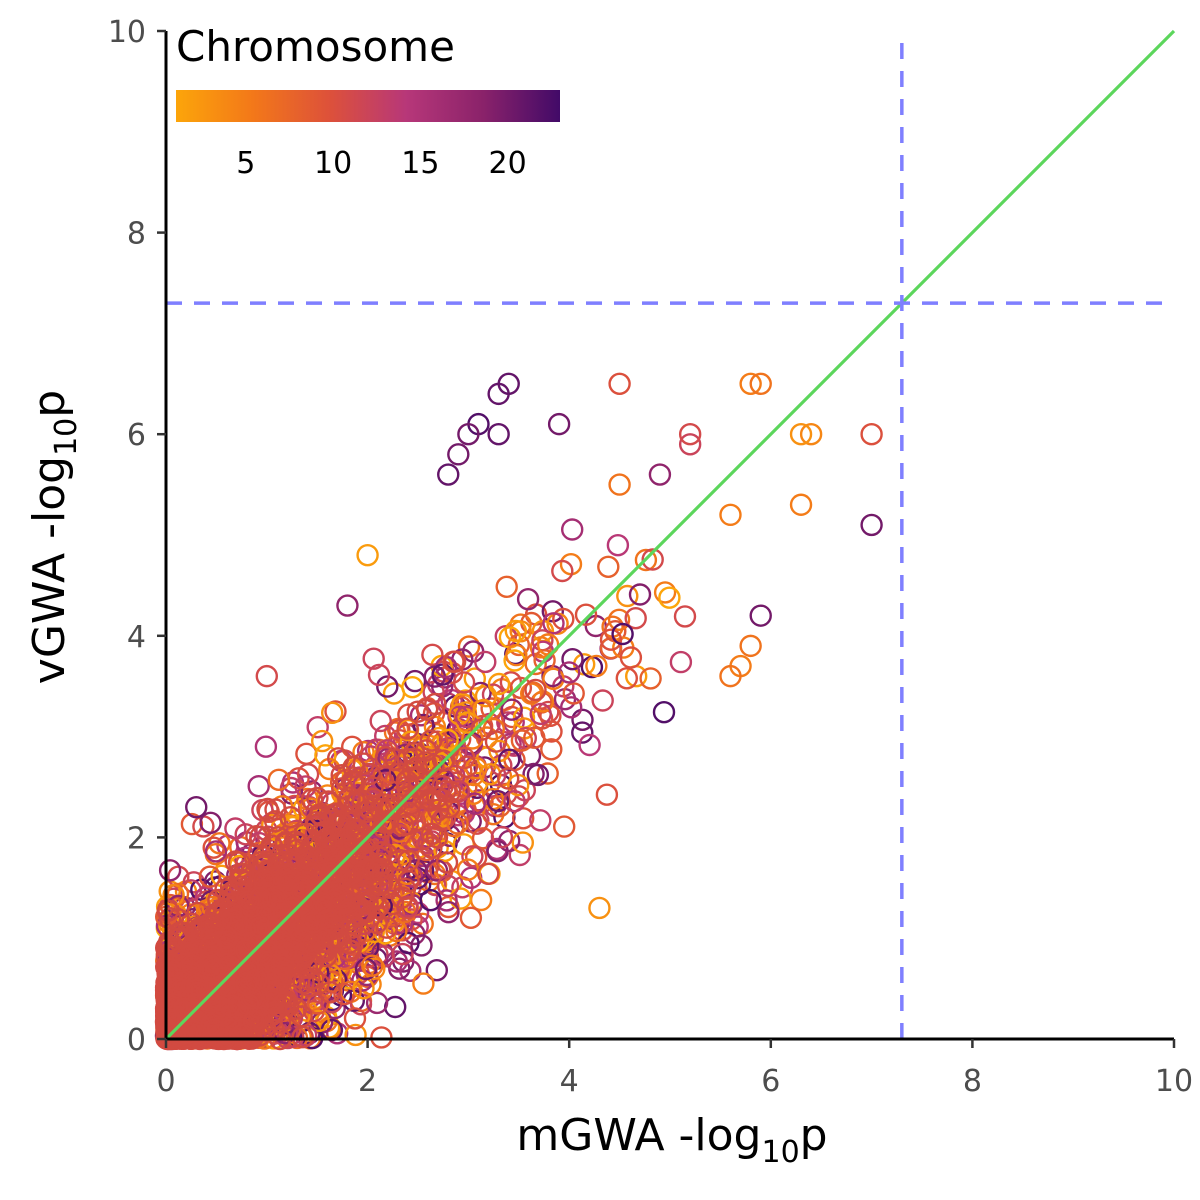 This screenshot has width=1200, height=1200. What do you see at coordinates (54, 537) in the screenshot?
I see `y-axis-title: vGWA -log10p` at bounding box center [54, 537].